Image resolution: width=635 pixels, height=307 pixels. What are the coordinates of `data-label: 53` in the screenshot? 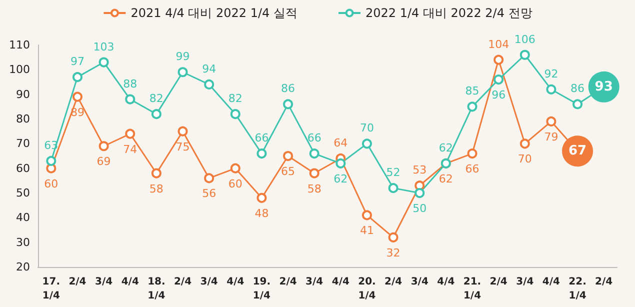 It's located at (419, 170).